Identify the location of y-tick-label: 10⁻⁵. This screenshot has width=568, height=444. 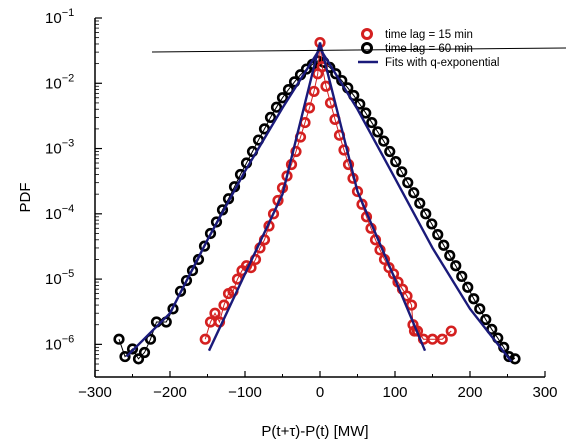
(59, 278).